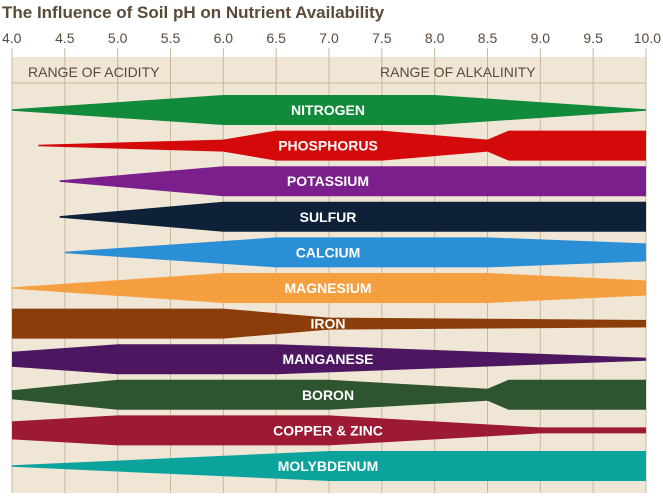  Describe the element at coordinates (171, 38) in the screenshot. I see `x-tick-label: 5.5` at that location.